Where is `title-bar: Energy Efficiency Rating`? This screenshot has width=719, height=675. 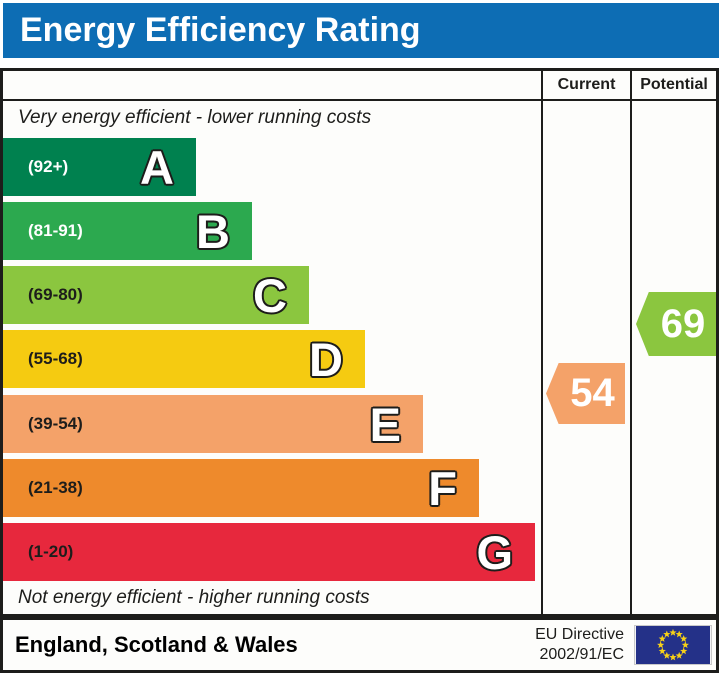 title-bar: Energy Efficiency Rating is located at coordinates (361, 30).